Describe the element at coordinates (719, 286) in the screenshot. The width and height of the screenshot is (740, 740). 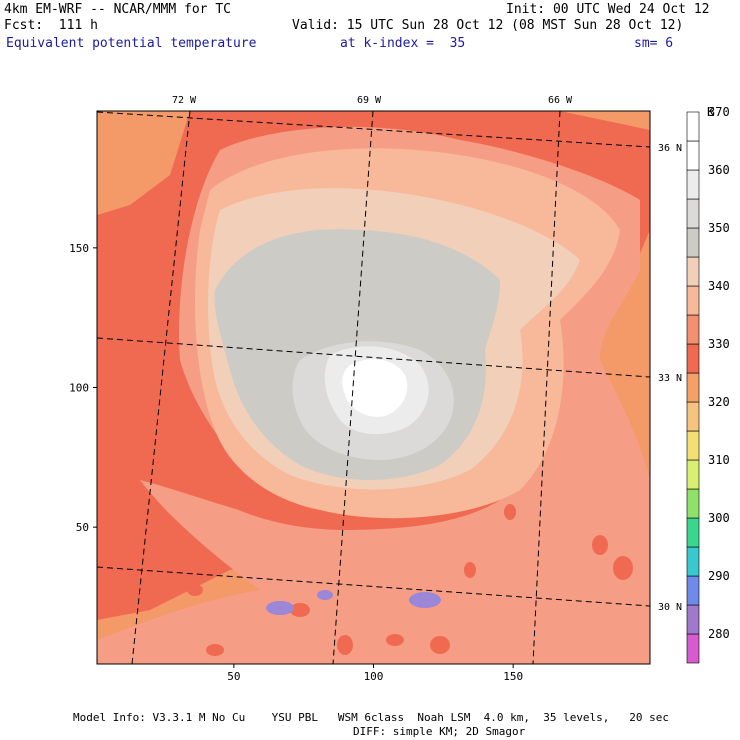
I see `colorbar-label: 340` at that location.